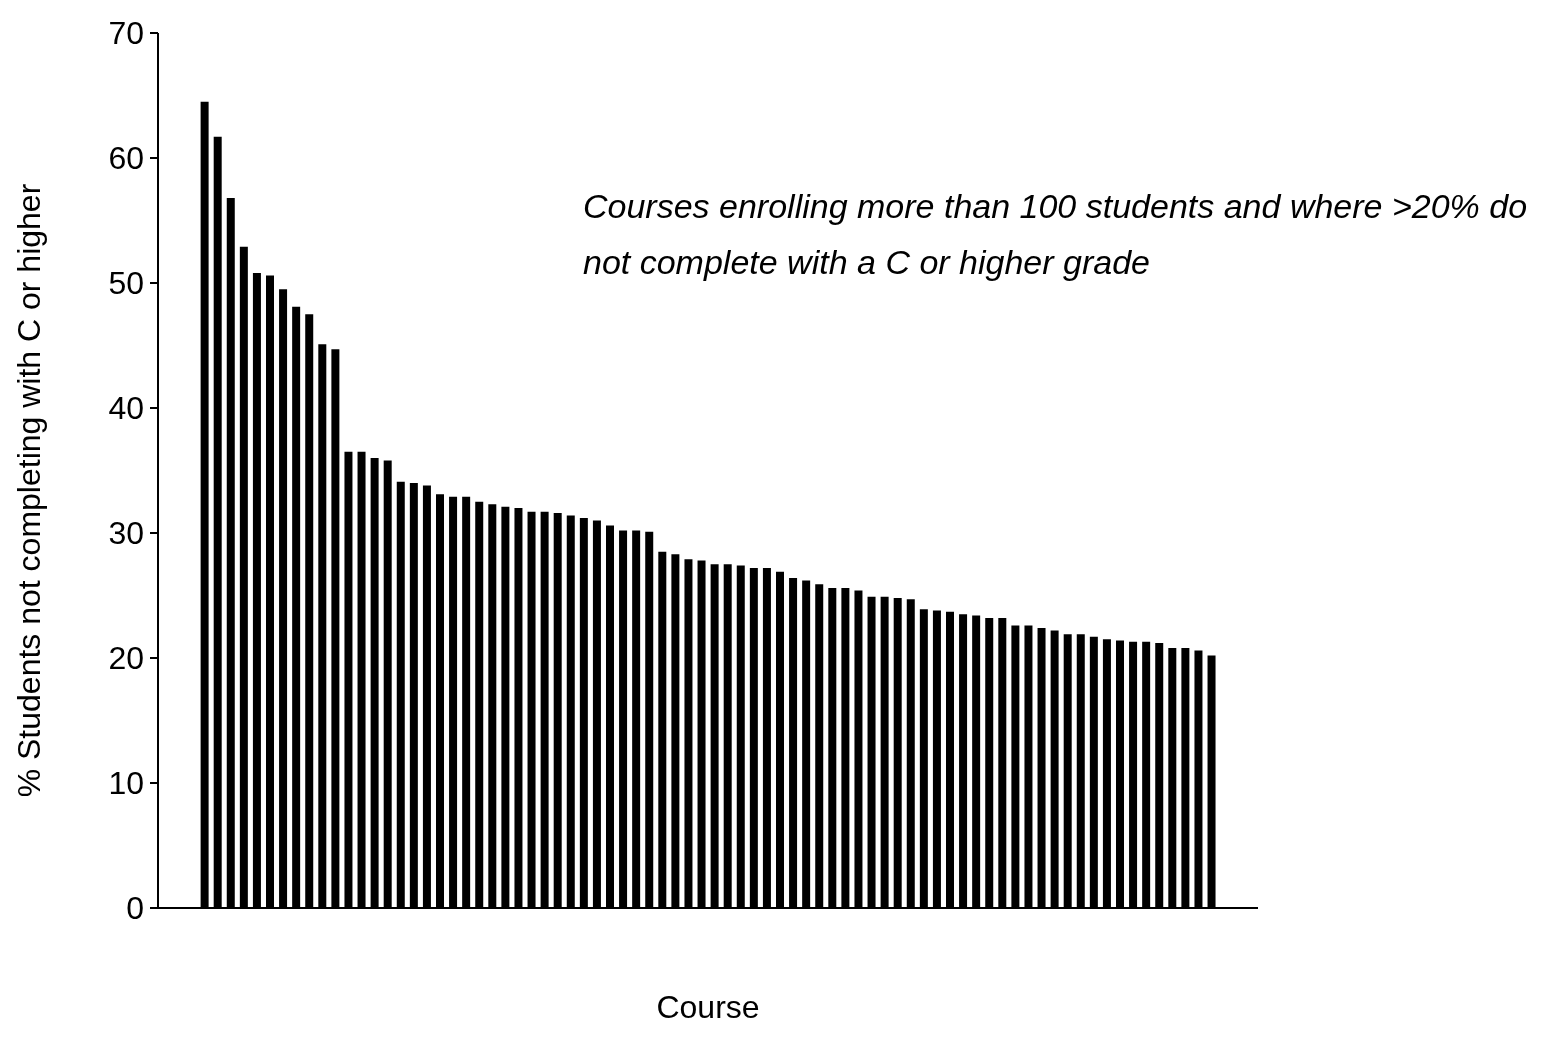 This screenshot has height=1045, width=1566. What do you see at coordinates (126, 658) in the screenshot?
I see `y-tick-label: 20` at bounding box center [126, 658].